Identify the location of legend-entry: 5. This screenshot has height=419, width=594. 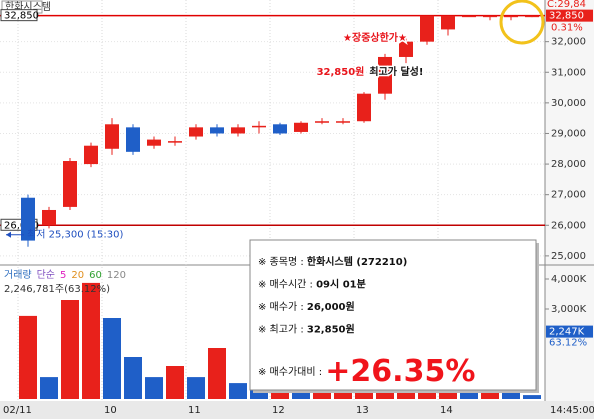
(63, 275).